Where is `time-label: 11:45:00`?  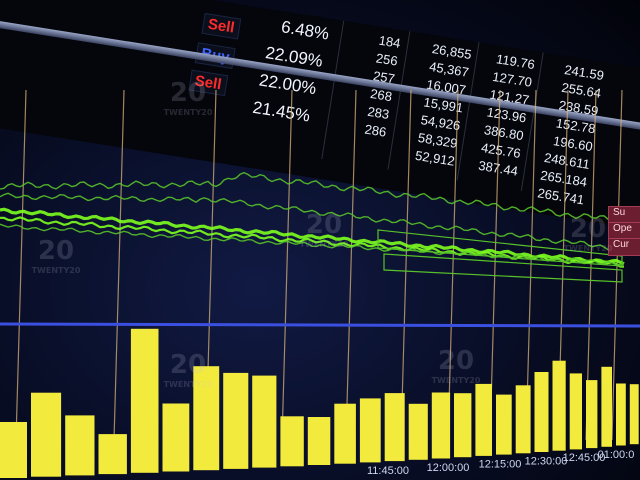 time-label: 11:45:00 is located at coordinates (388, 471).